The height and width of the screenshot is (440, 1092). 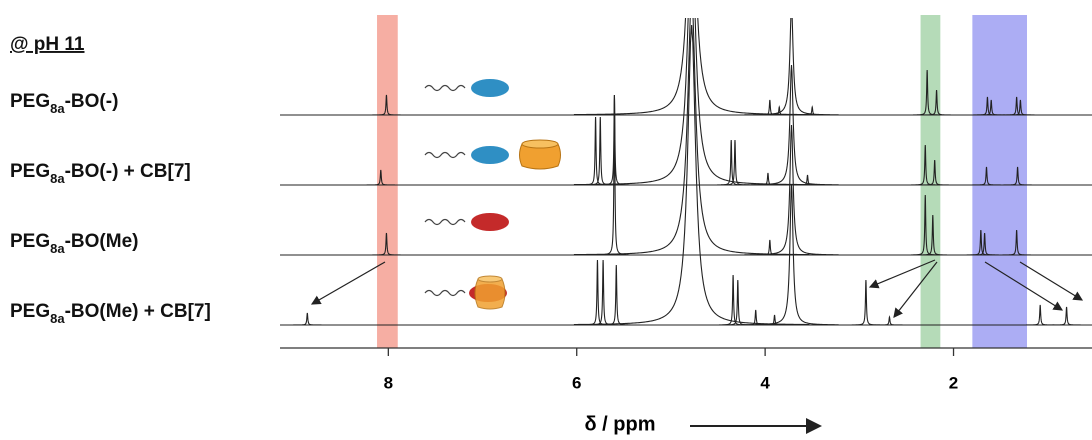 I want to click on series-label: PEG8a-BO(-) + CB[7], so click(x=100, y=173).